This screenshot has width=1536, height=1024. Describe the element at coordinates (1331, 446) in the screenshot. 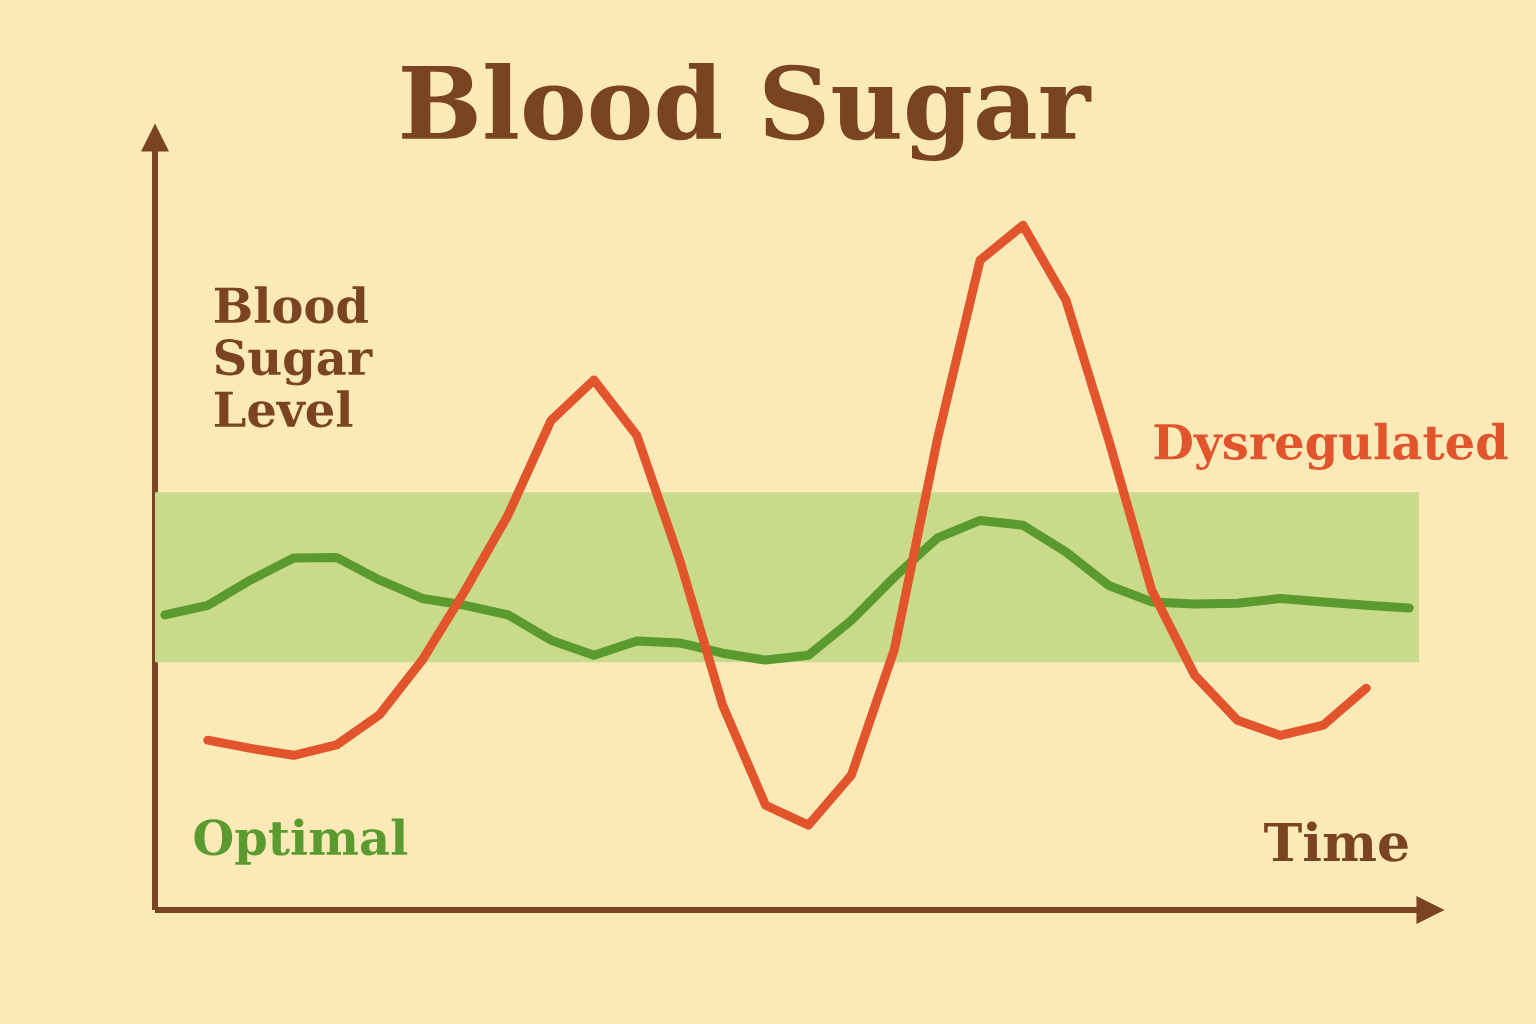

I see `series-label: Dysregulated` at that location.